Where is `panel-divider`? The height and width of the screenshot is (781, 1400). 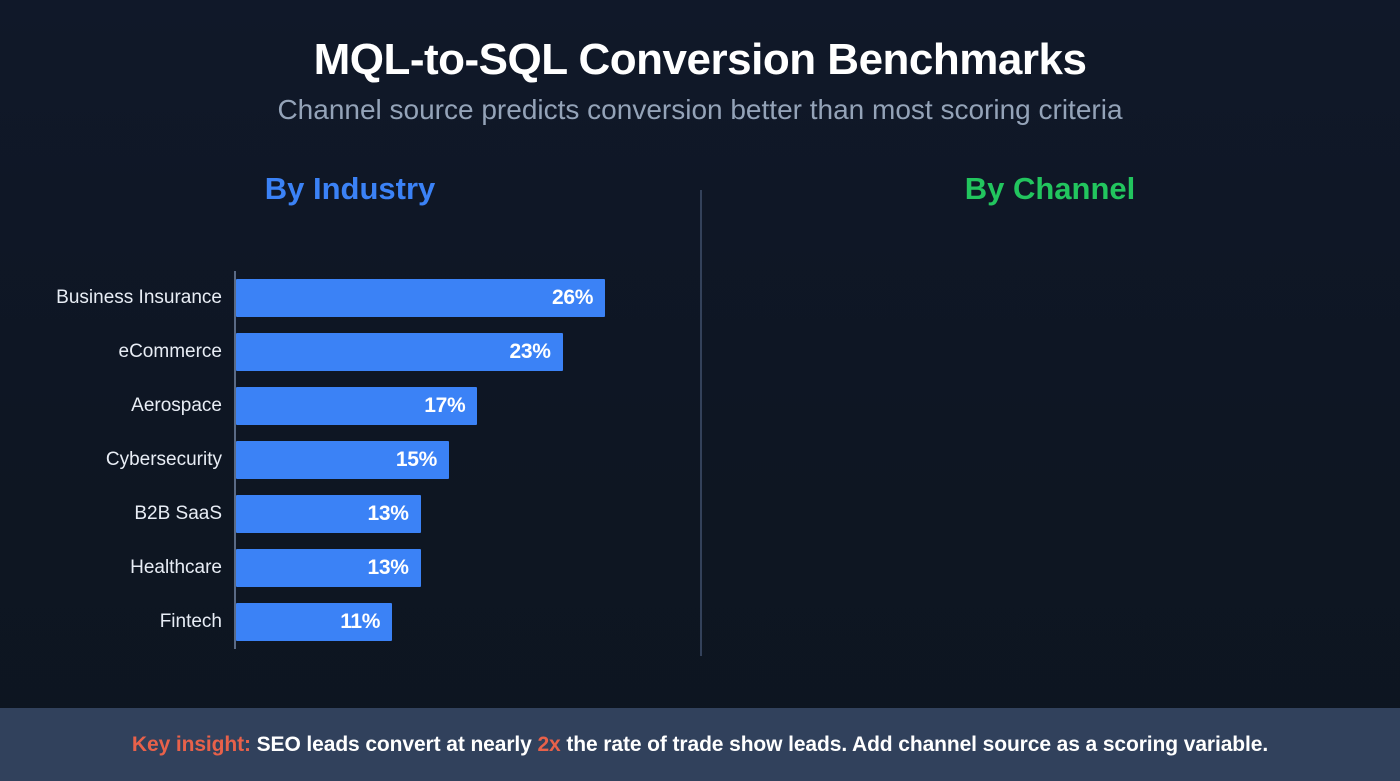 panel-divider is located at coordinates (701, 423).